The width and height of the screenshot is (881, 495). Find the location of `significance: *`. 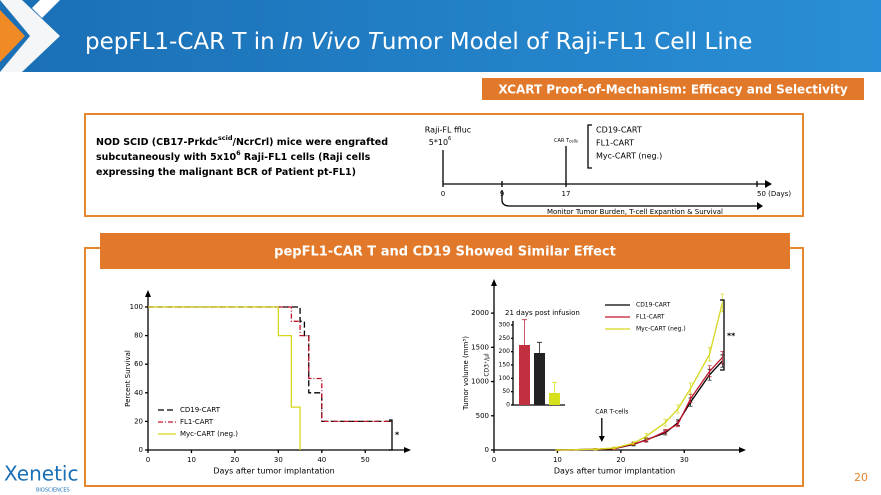

significance: * is located at coordinates (397, 435).